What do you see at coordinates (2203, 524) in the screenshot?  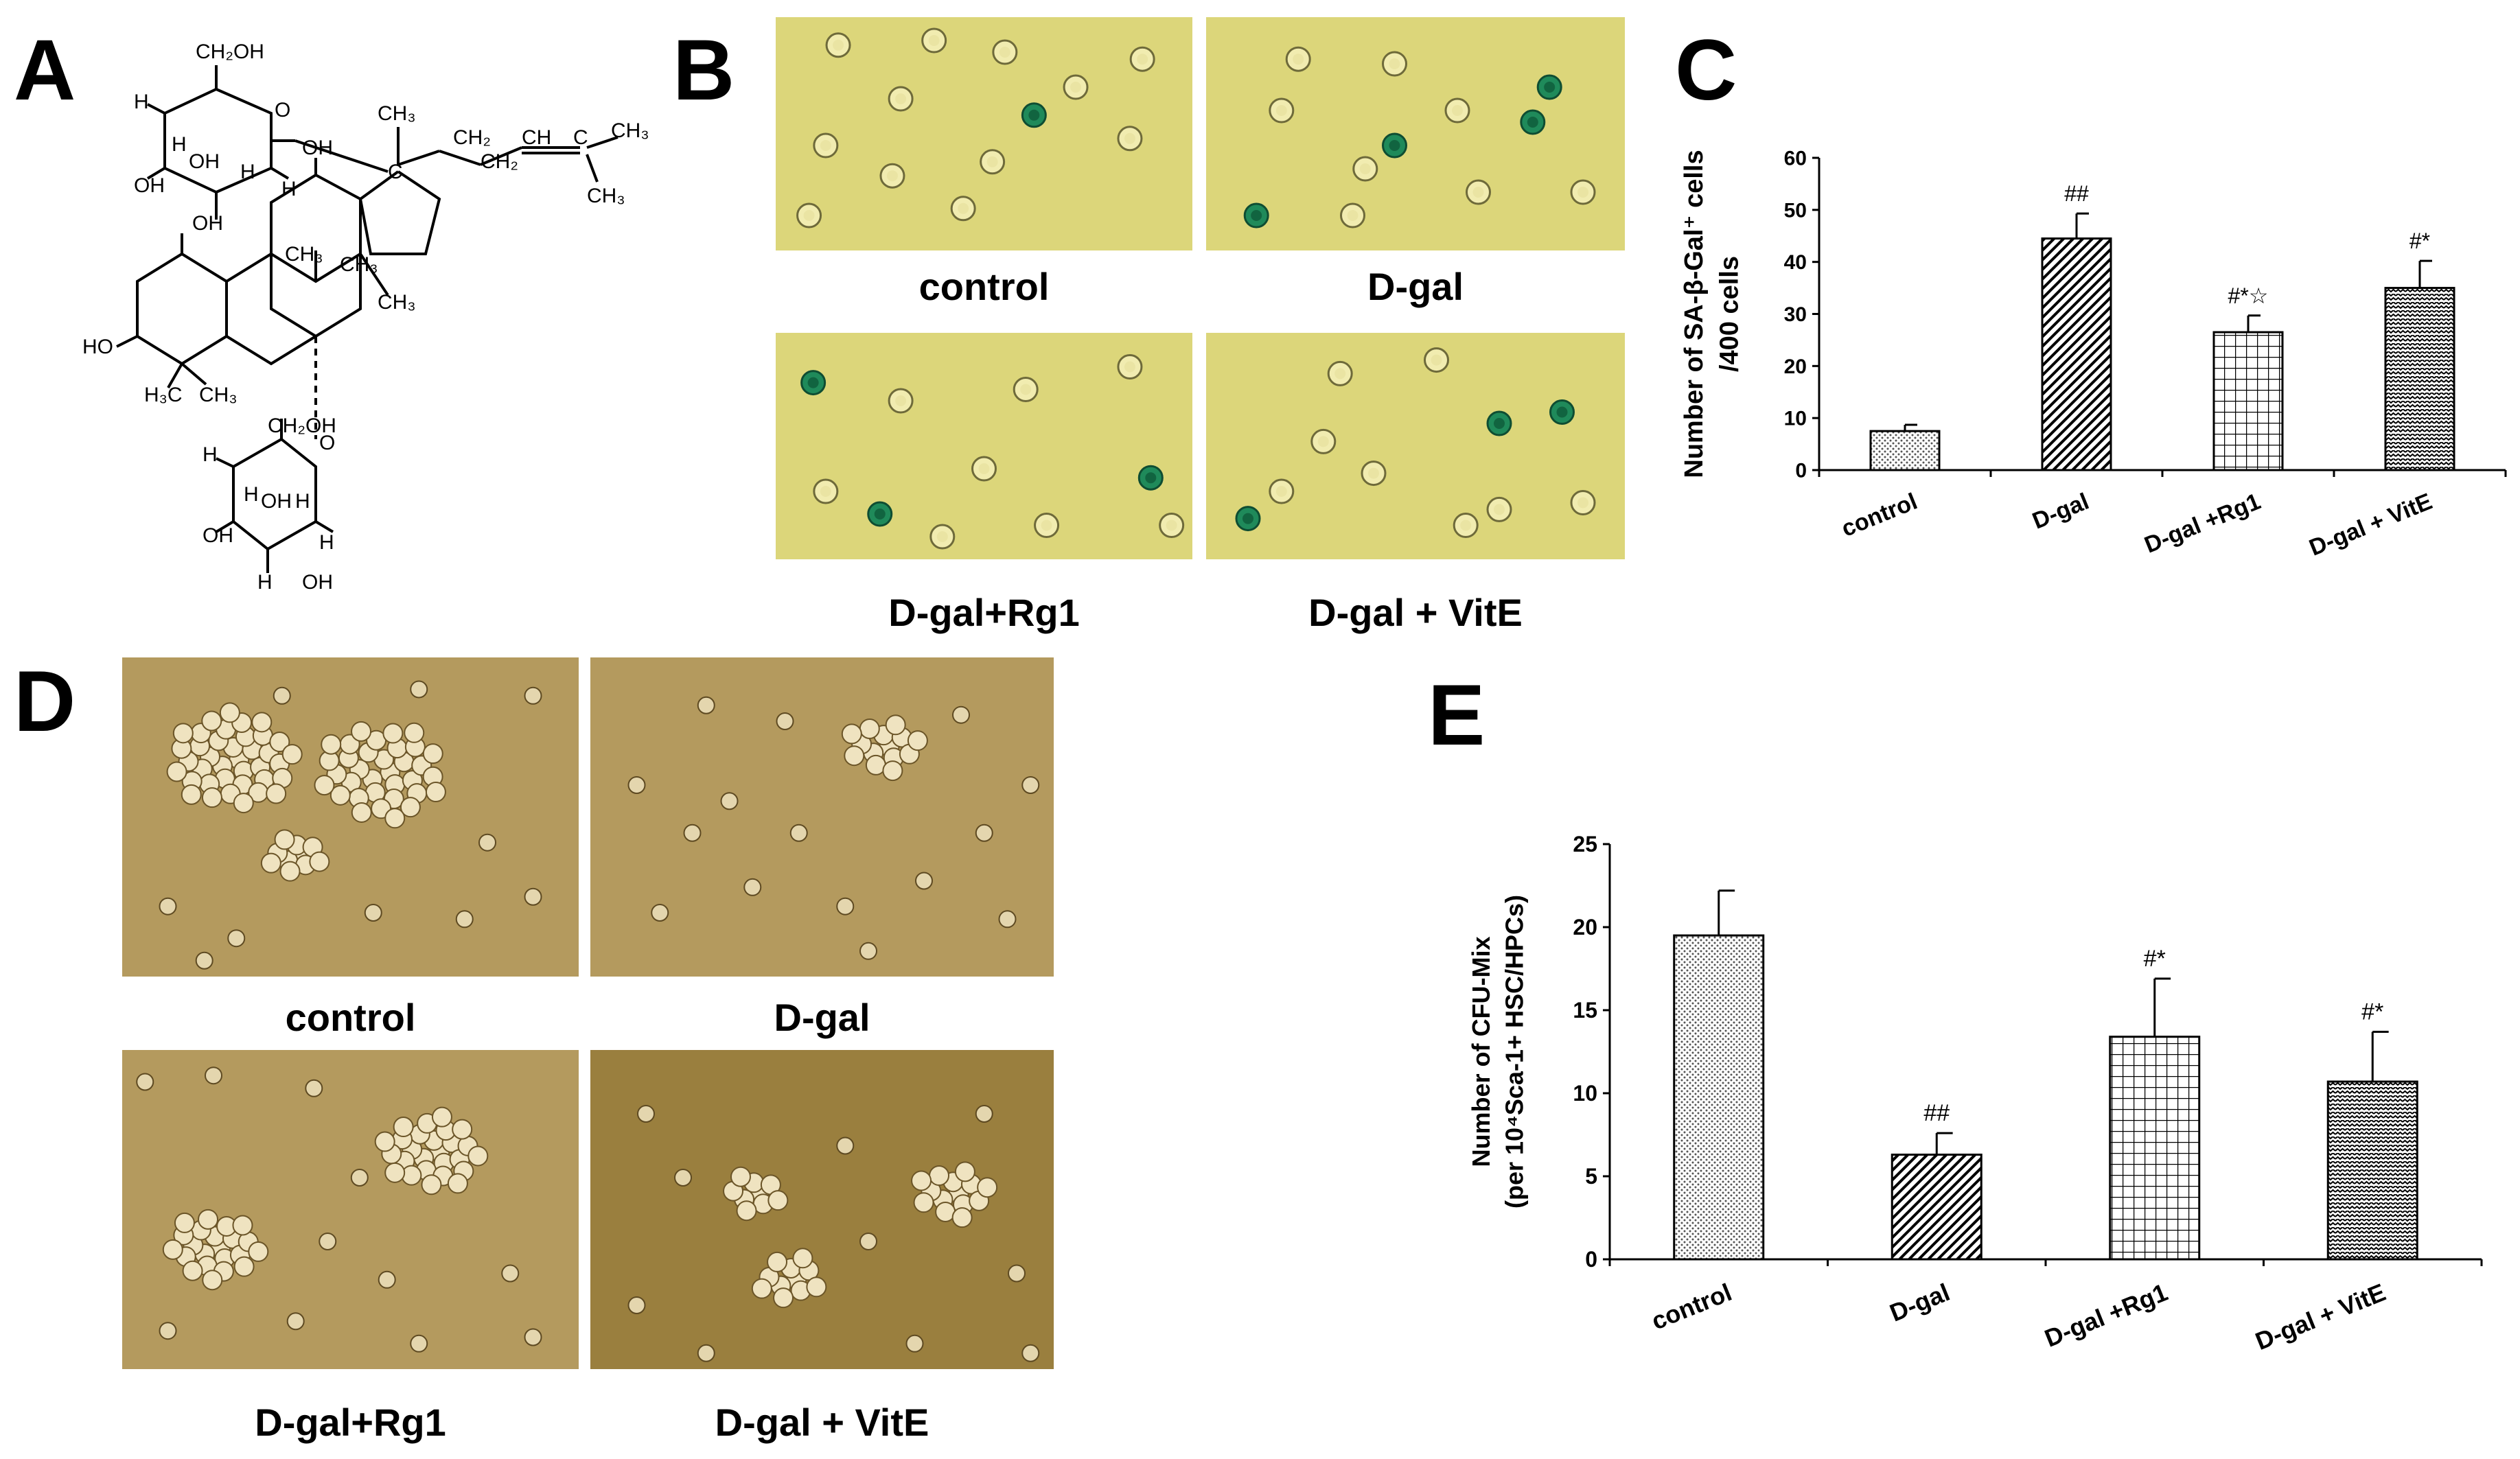 I see `x-category-label: D-gal +Rg1` at bounding box center [2203, 524].